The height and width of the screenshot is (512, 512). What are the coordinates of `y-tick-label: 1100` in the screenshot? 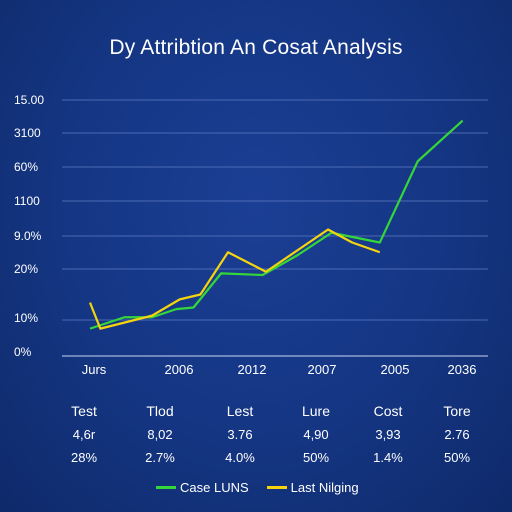 It's located at (27, 201).